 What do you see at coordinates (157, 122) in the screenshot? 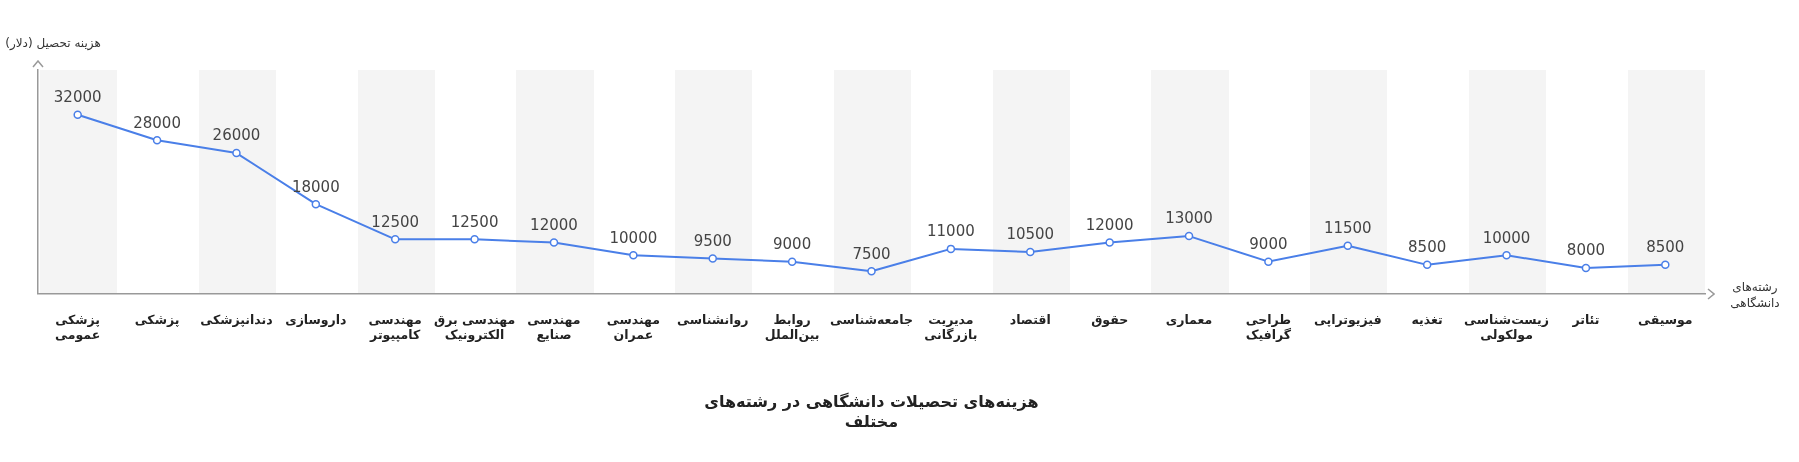
I see `data-label: 28000` at bounding box center [157, 122].